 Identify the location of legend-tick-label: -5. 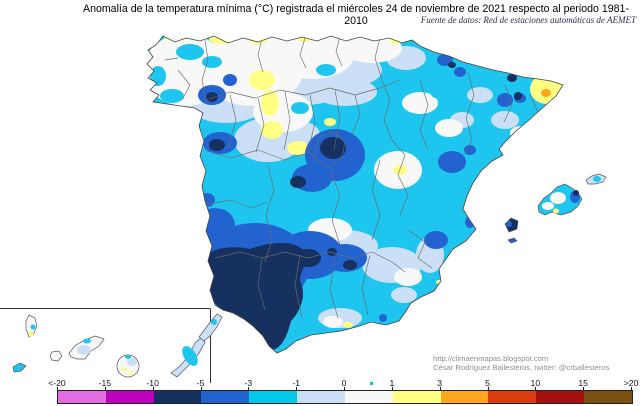
(200, 383).